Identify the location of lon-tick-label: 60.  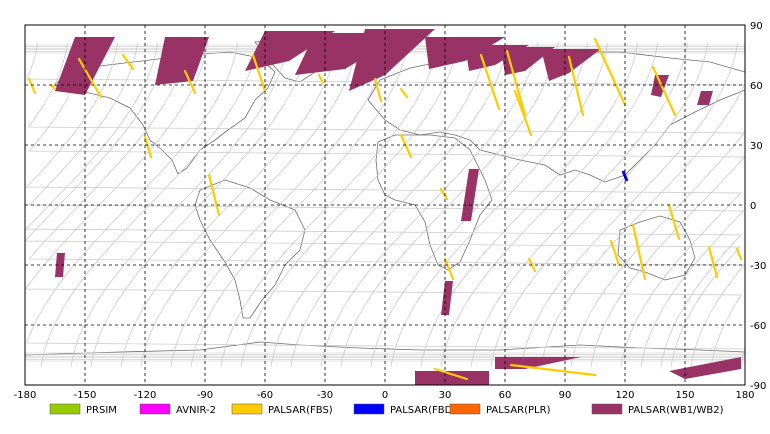
(505, 395).